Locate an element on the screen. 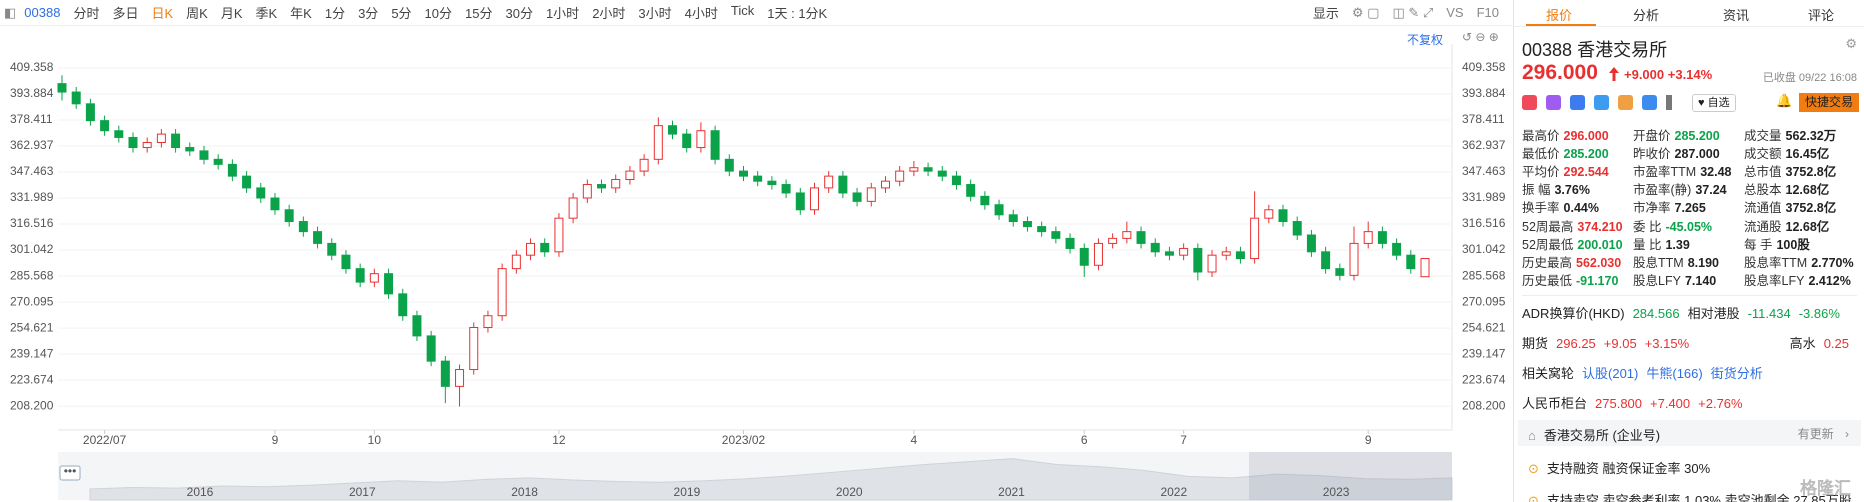 This screenshot has height=502, width=1864. period-button: 季K is located at coordinates (266, 13).